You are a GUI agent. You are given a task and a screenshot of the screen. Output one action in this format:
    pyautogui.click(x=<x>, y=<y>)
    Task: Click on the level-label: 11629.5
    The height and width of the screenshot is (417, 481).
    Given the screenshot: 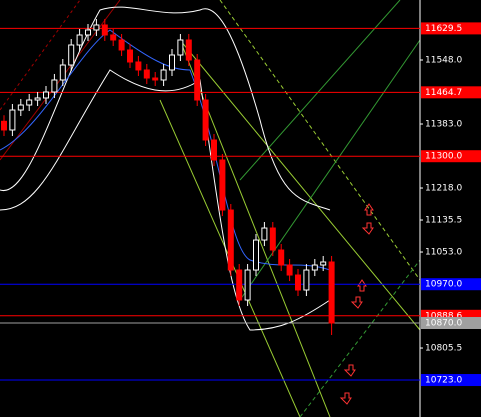 What is the action you would take?
    pyautogui.click(x=443, y=29)
    